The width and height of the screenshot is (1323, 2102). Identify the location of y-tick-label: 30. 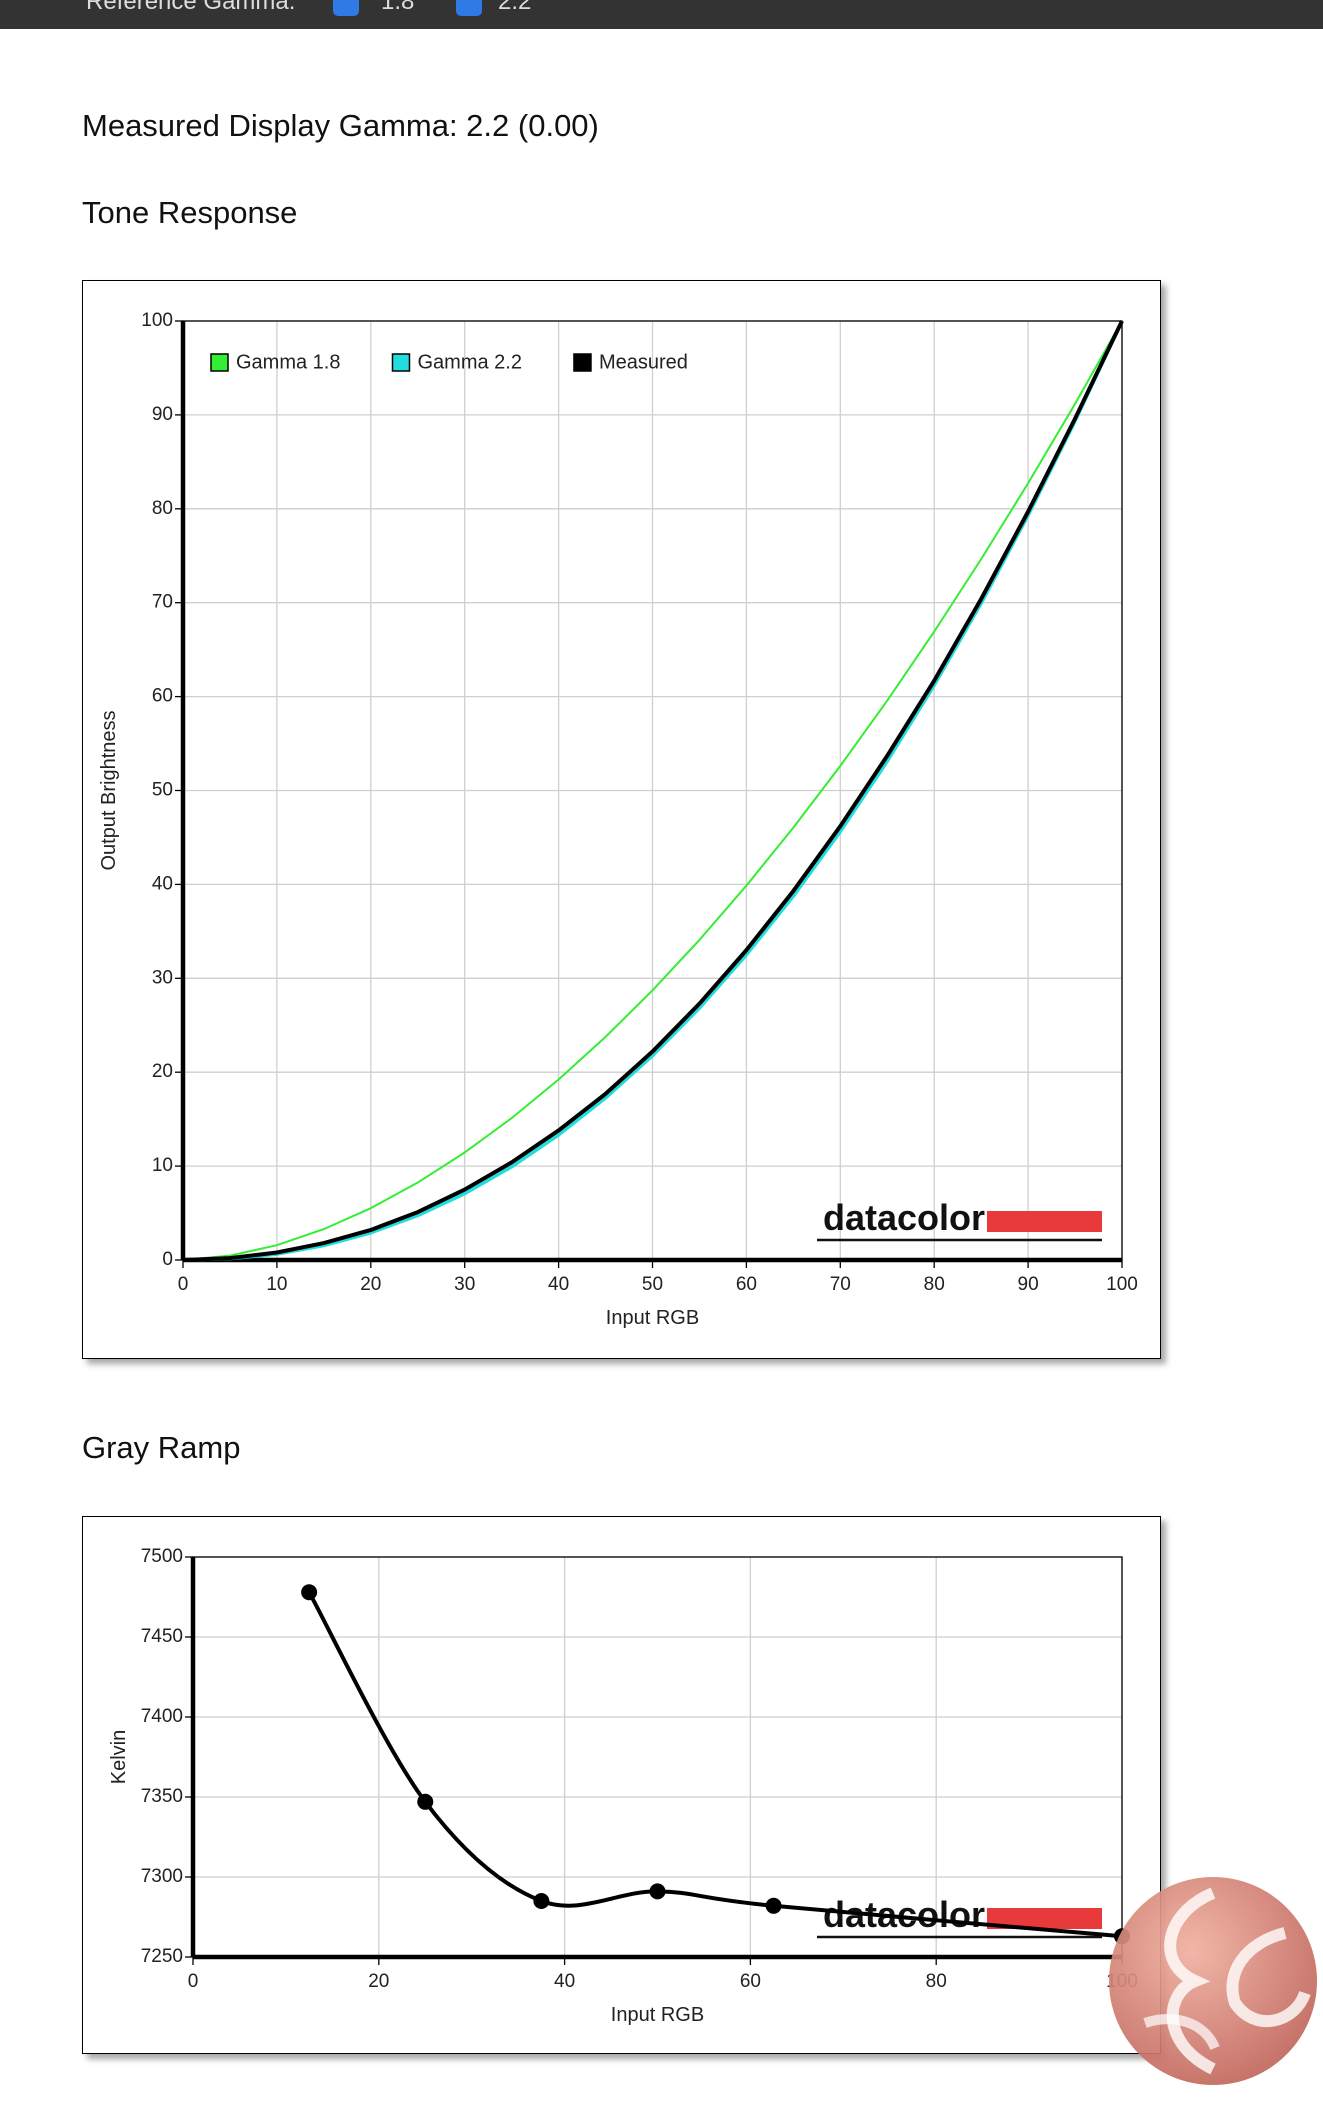
(162, 977).